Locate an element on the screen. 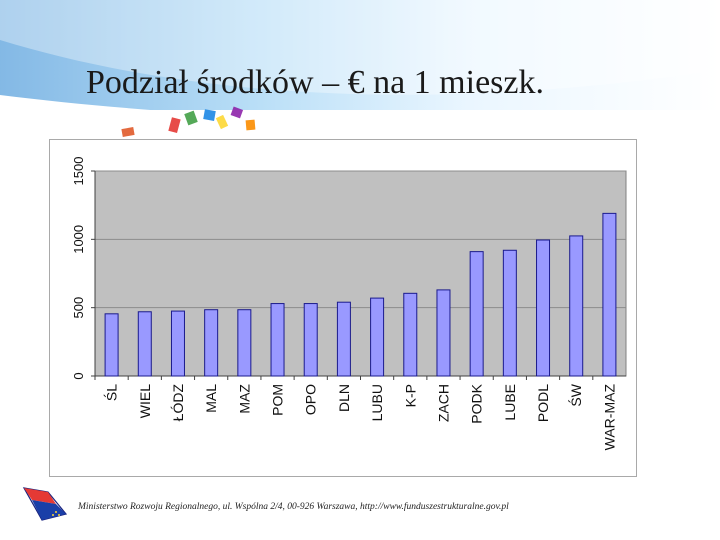  x-tick-label: ŚW is located at coordinates (575, 394).